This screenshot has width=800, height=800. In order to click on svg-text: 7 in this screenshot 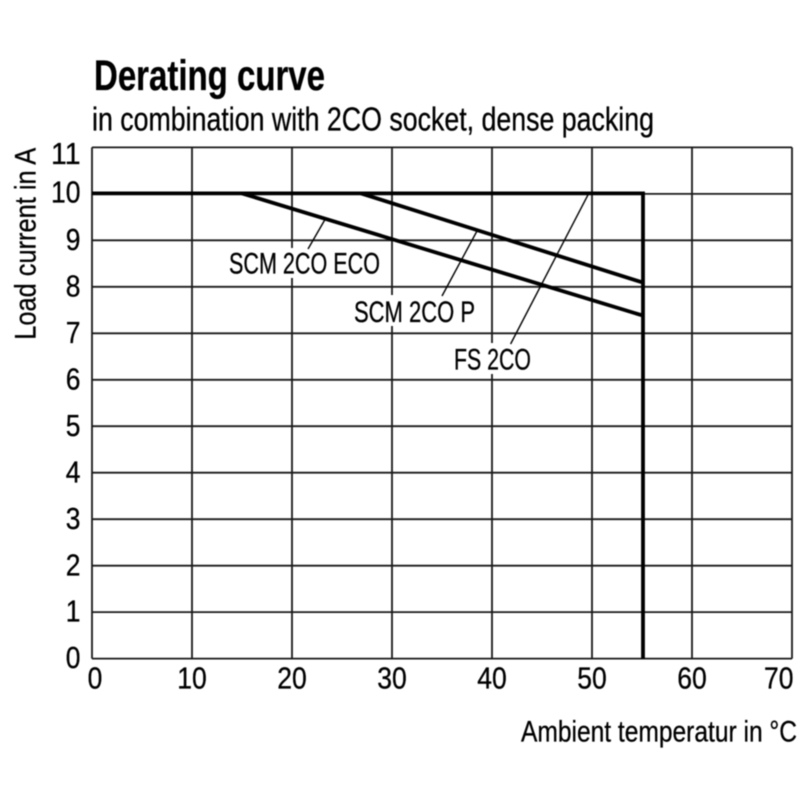, I will do `click(73, 332)`.